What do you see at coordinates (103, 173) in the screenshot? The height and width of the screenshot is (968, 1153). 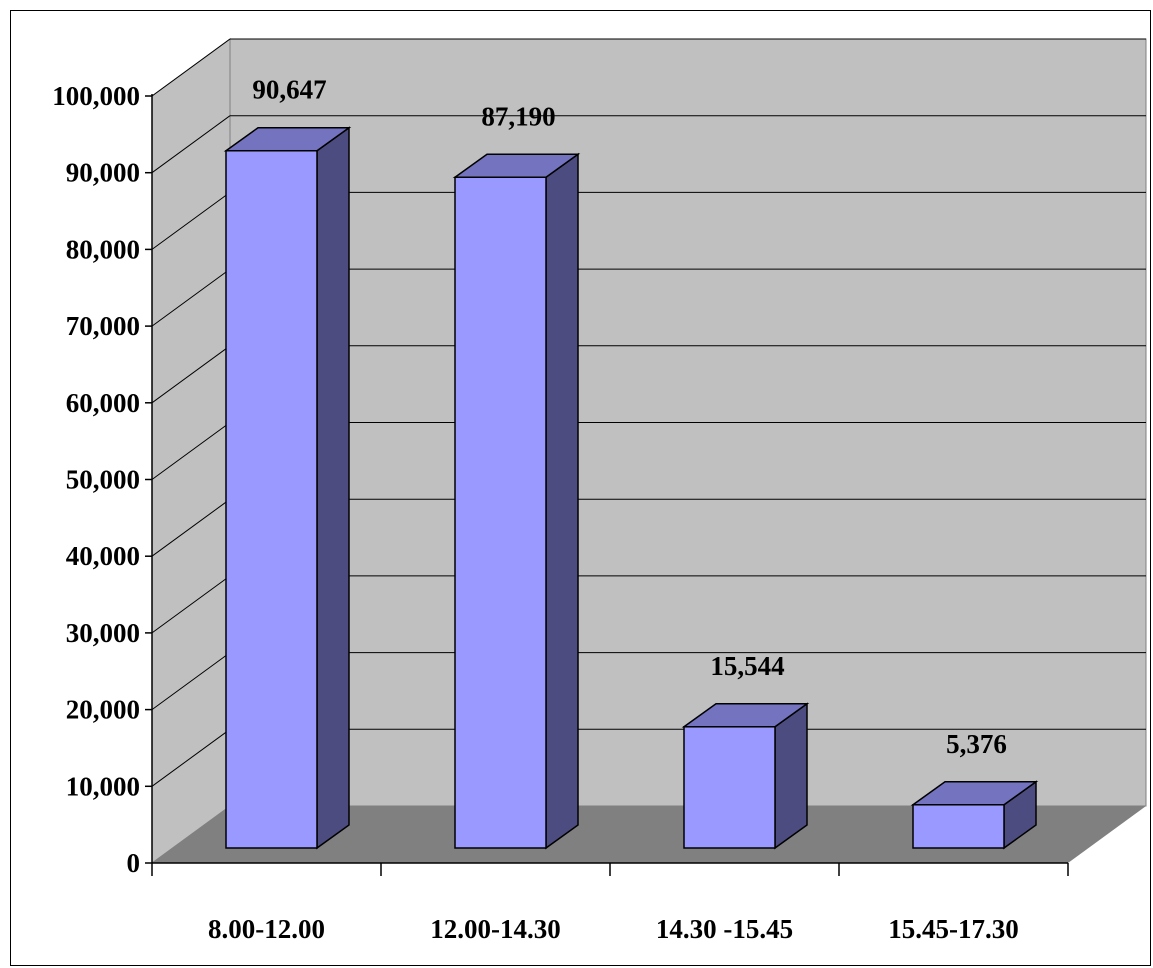 I see `y-tick-label: 90,000` at bounding box center [103, 173].